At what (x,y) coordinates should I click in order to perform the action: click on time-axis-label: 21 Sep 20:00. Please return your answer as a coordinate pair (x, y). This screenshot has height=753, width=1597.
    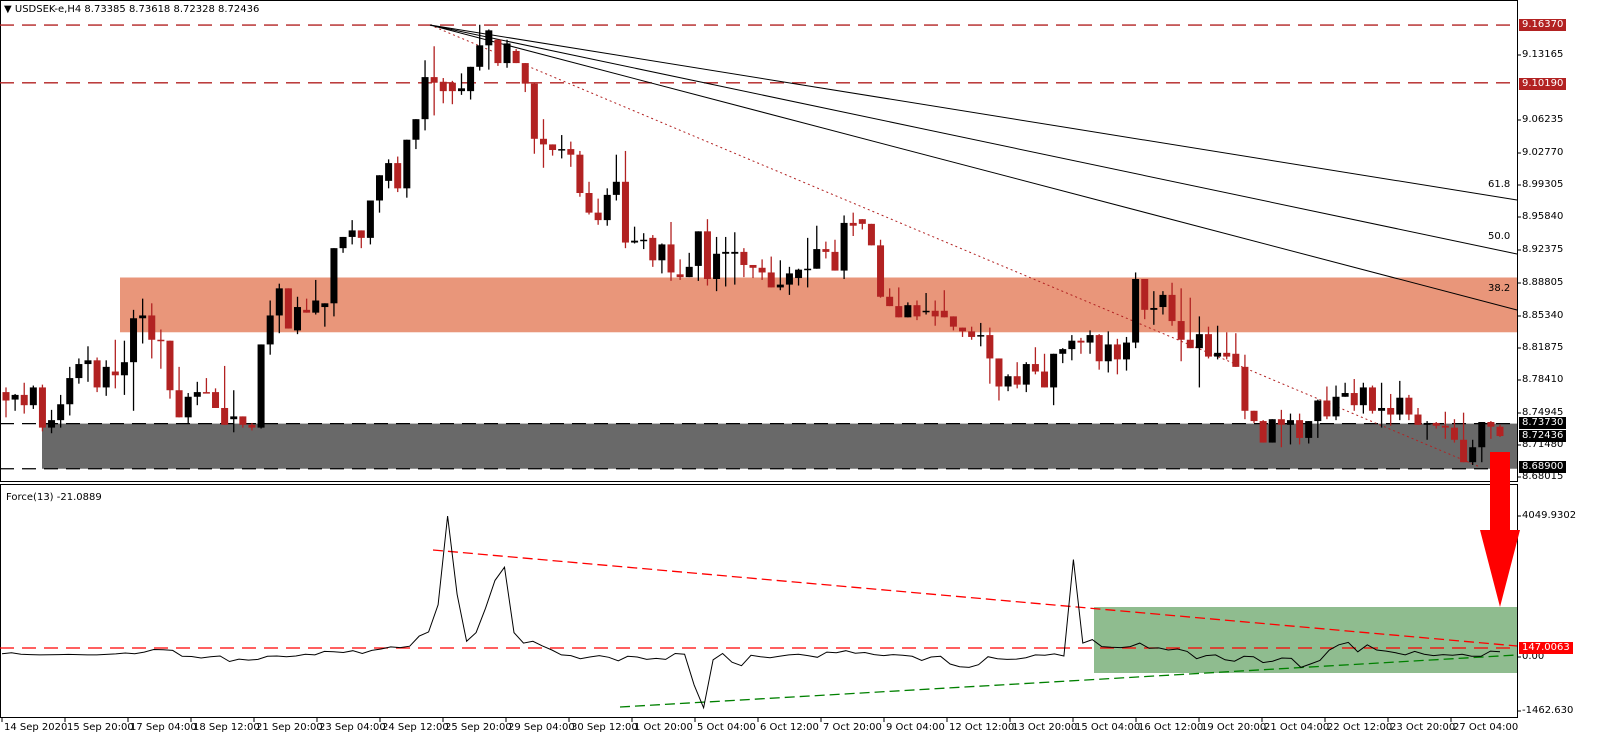
    Looking at the image, I should click on (289, 727).